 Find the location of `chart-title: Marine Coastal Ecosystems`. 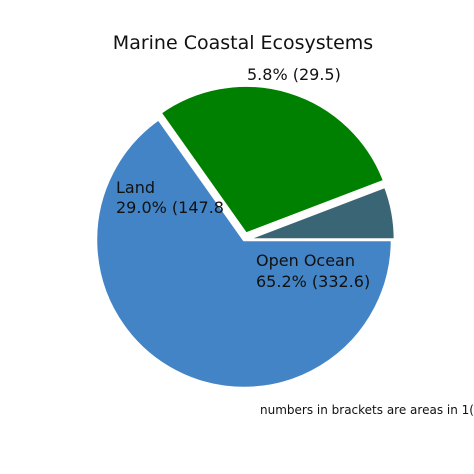

chart-title: Marine Coastal Ecosystems is located at coordinates (243, 43).